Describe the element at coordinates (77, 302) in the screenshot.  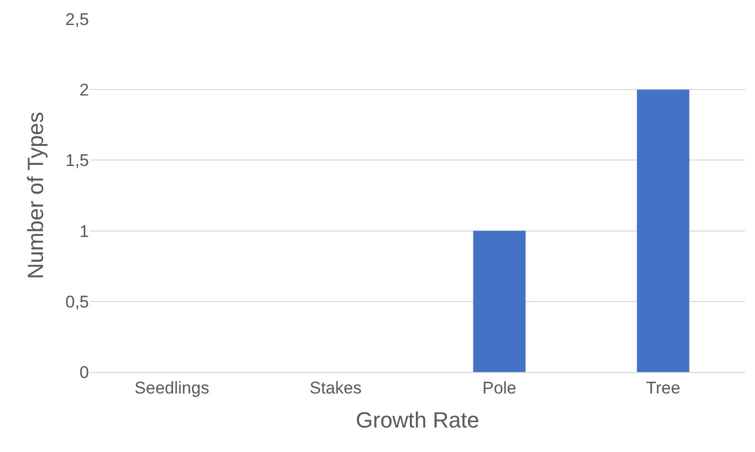
I see `y-tick-label: 0,5` at that location.